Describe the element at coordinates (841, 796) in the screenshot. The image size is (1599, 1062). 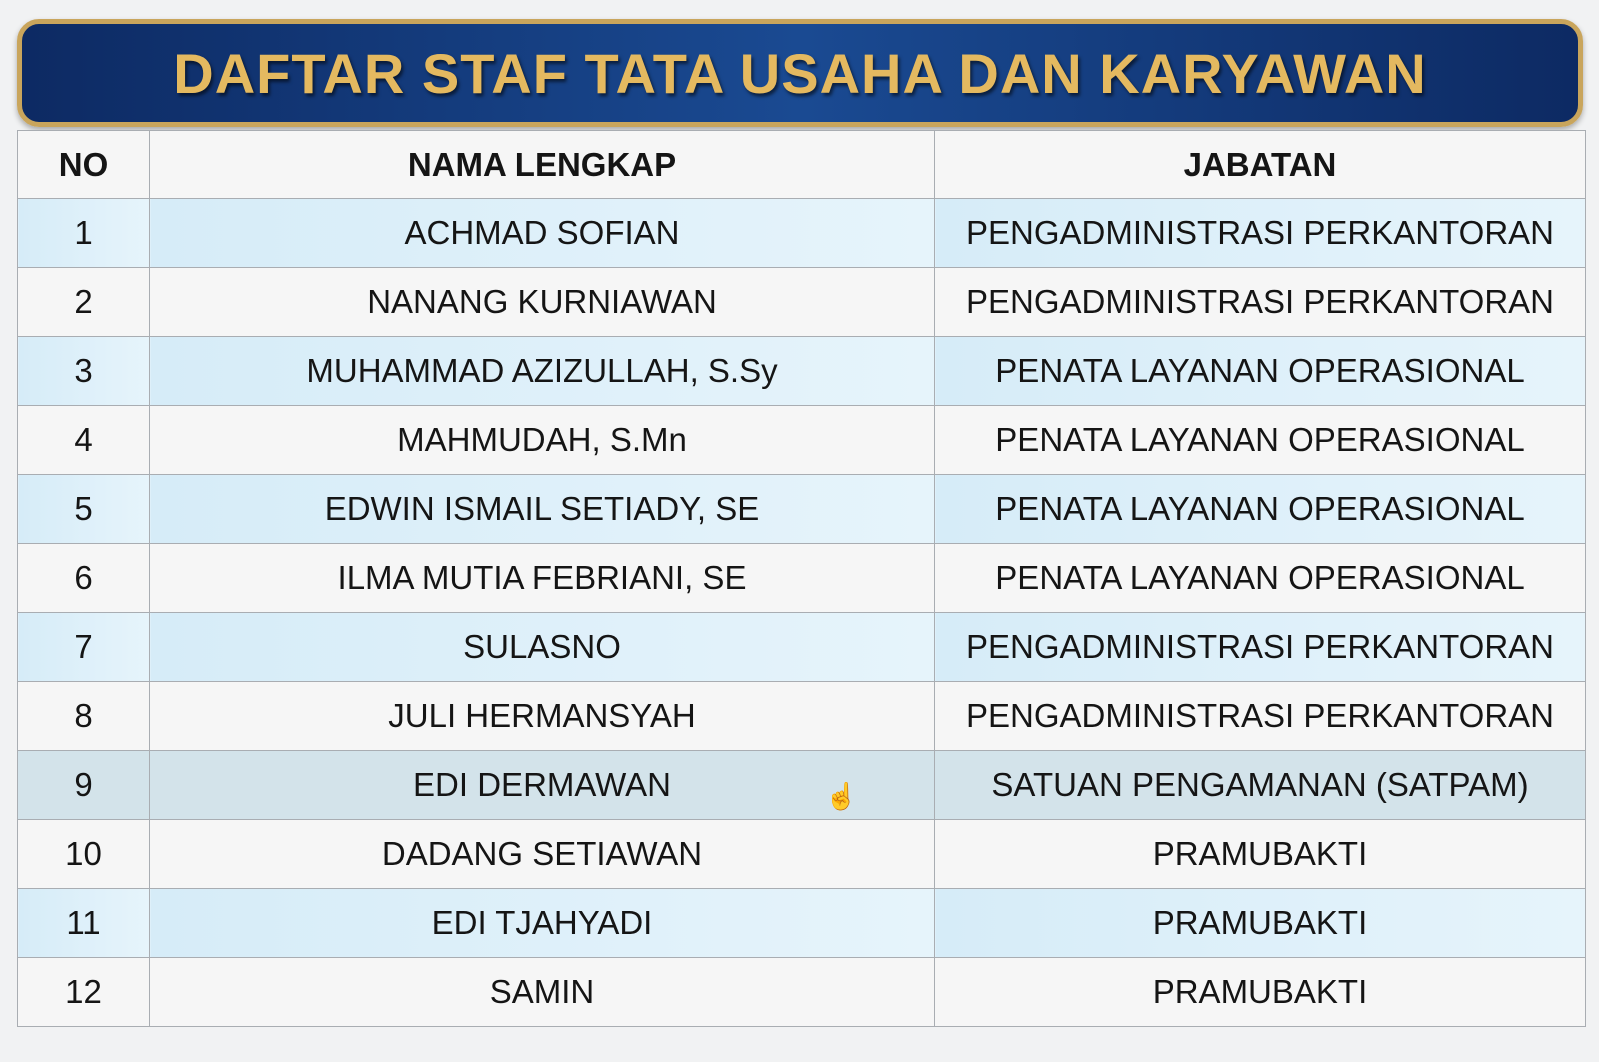
I see `hand-pointer-icon: ☝` at that location.